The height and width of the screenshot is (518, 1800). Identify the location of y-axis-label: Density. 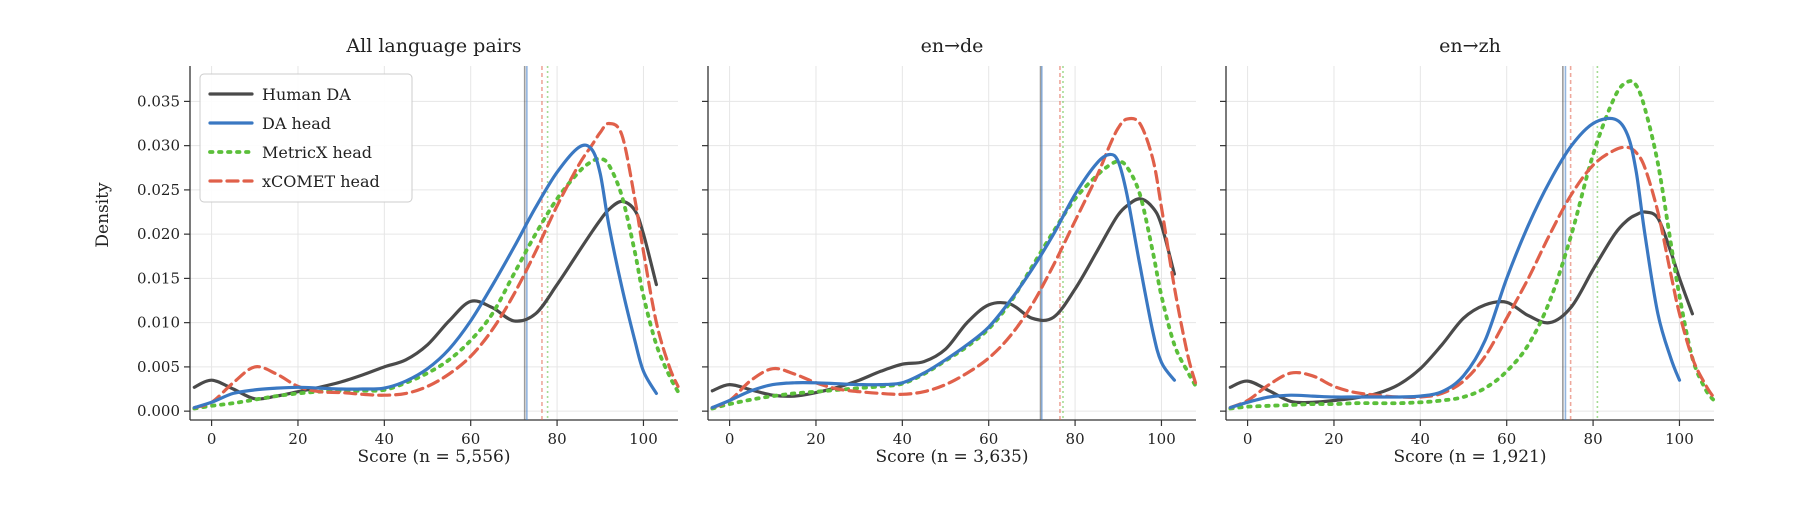
(103, 215).